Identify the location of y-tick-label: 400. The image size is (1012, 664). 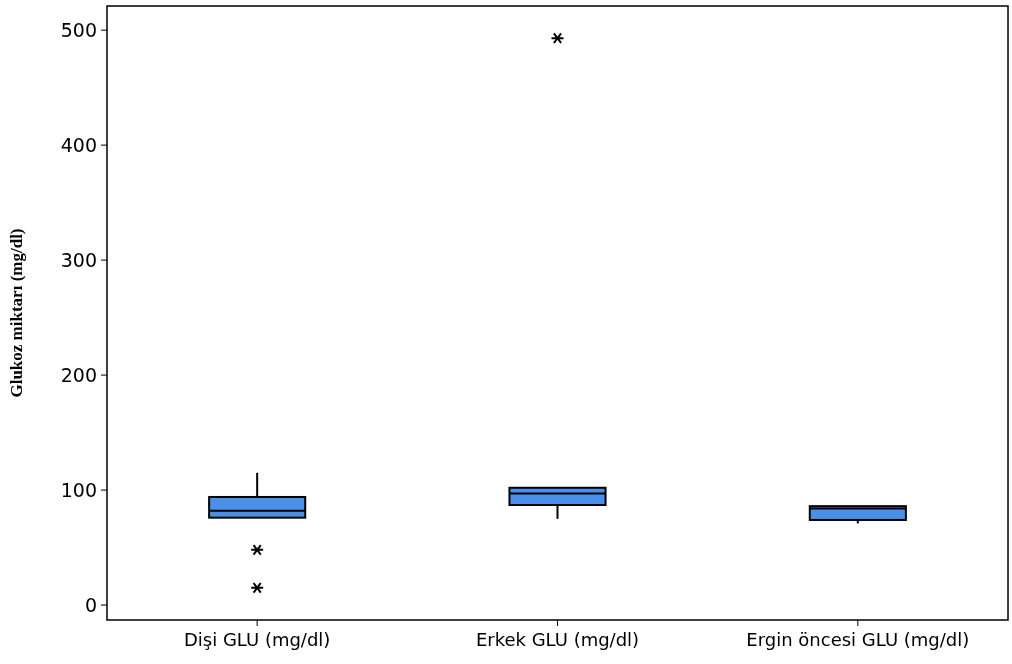
(78, 144).